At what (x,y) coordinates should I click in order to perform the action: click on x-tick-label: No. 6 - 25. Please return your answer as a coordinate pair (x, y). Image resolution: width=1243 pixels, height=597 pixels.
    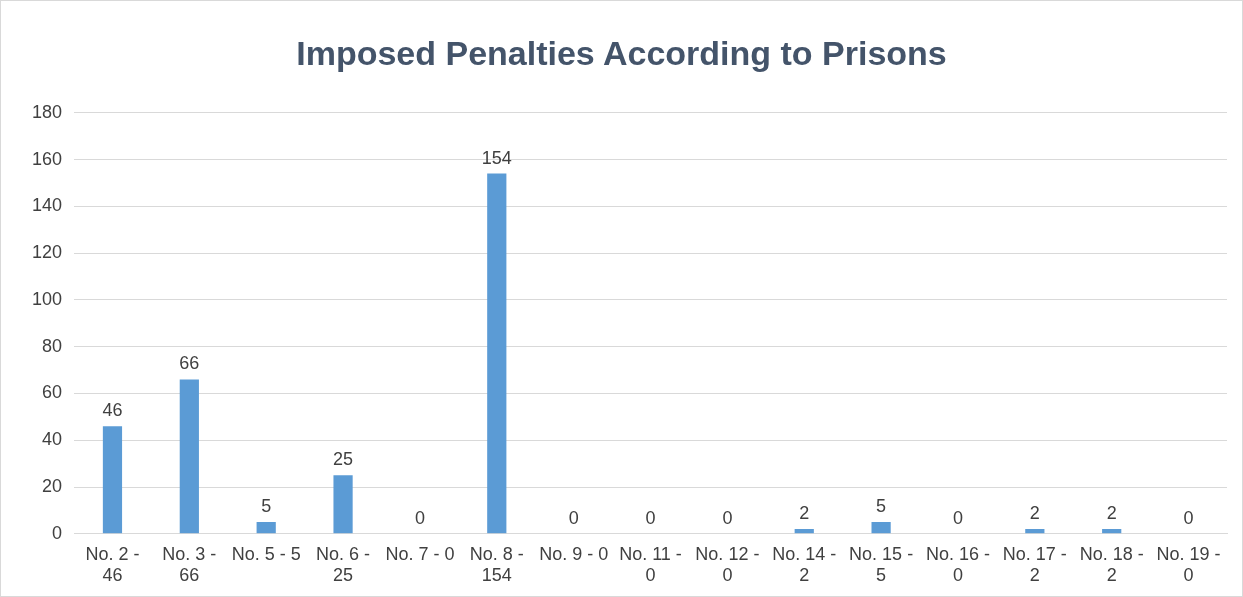
    Looking at the image, I should click on (343, 564).